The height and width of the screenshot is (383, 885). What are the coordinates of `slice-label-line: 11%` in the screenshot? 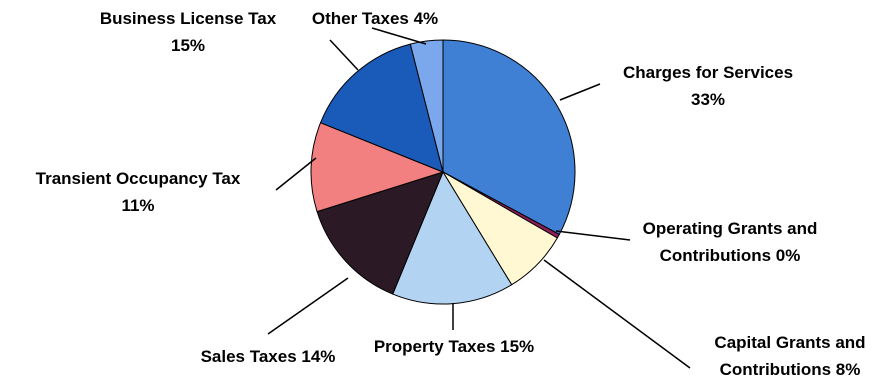 It's located at (137, 205).